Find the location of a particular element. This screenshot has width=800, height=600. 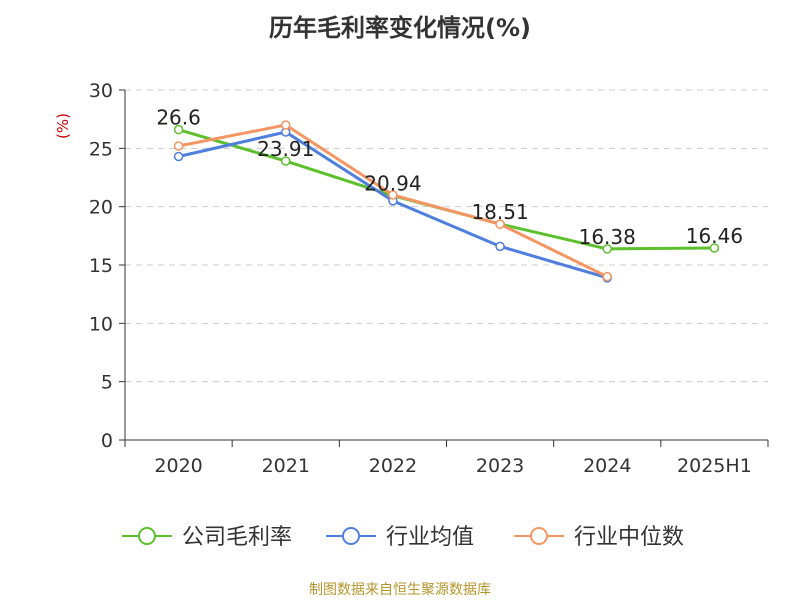

x-tick-label: 2020 is located at coordinates (178, 466).